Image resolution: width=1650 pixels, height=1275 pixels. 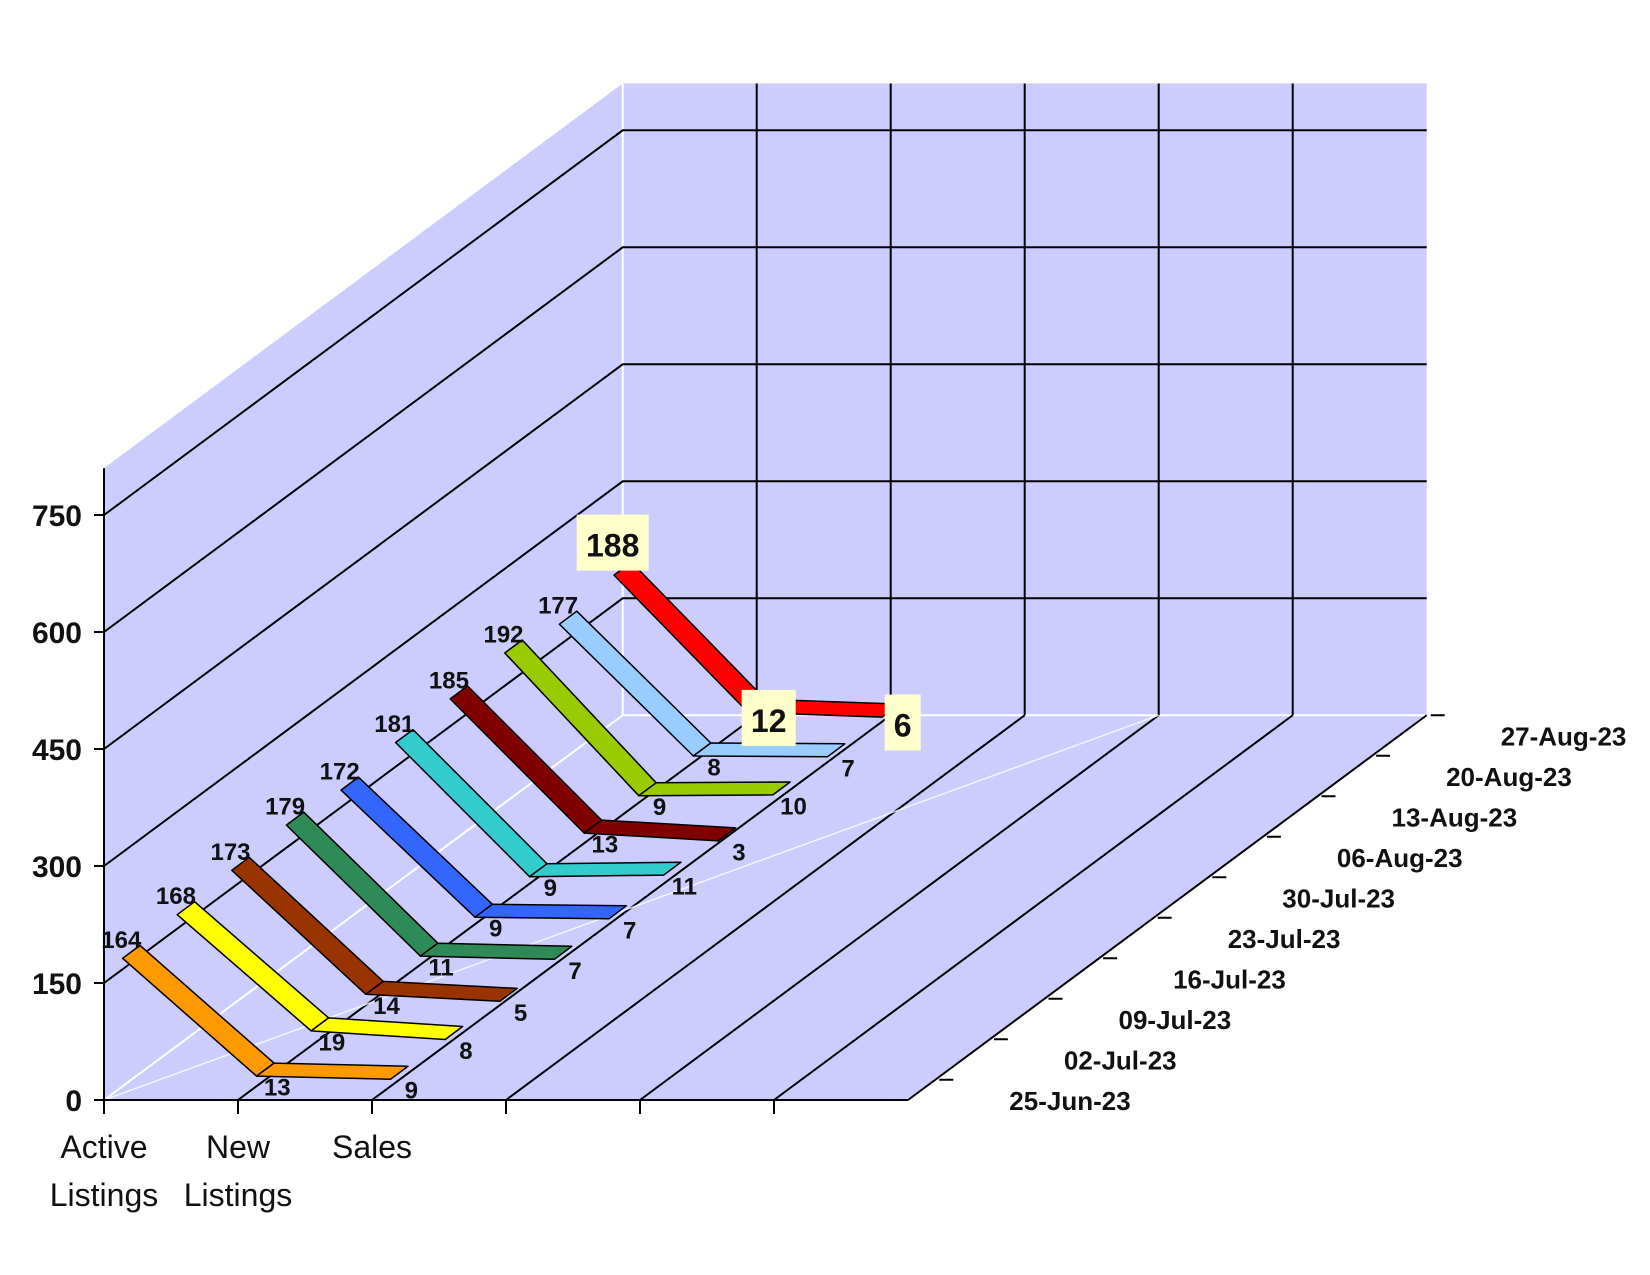 I want to click on data-label: 5, so click(x=520, y=1013).